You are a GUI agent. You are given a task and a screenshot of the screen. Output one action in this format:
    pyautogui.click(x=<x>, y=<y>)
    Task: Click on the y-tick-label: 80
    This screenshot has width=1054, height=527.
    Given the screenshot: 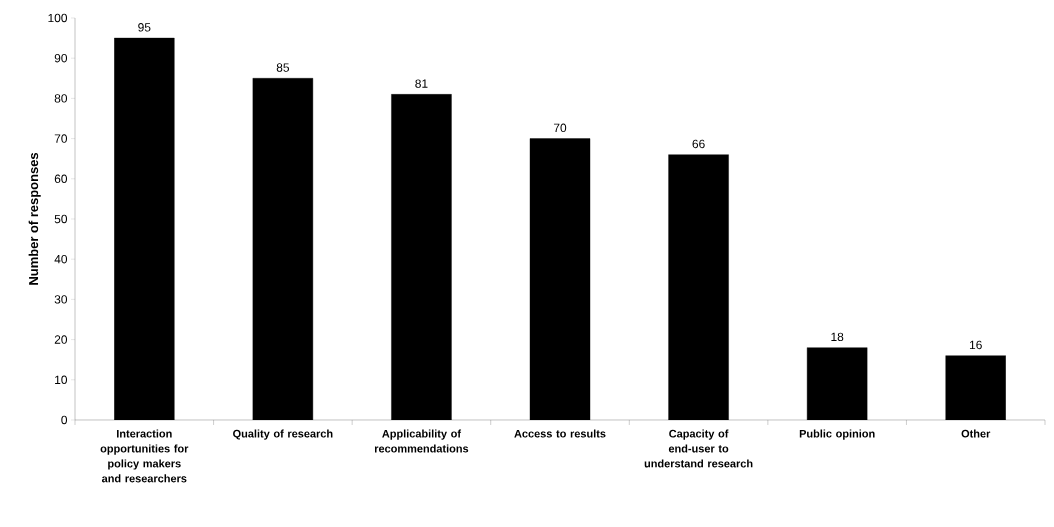 What is the action you would take?
    pyautogui.click(x=61, y=98)
    